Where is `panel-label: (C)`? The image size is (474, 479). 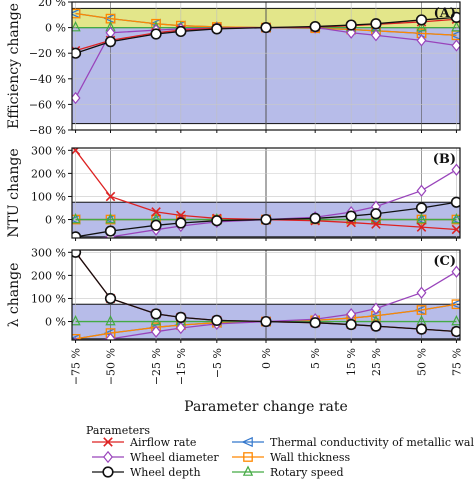 panel-label: (C) is located at coordinates (444, 261).